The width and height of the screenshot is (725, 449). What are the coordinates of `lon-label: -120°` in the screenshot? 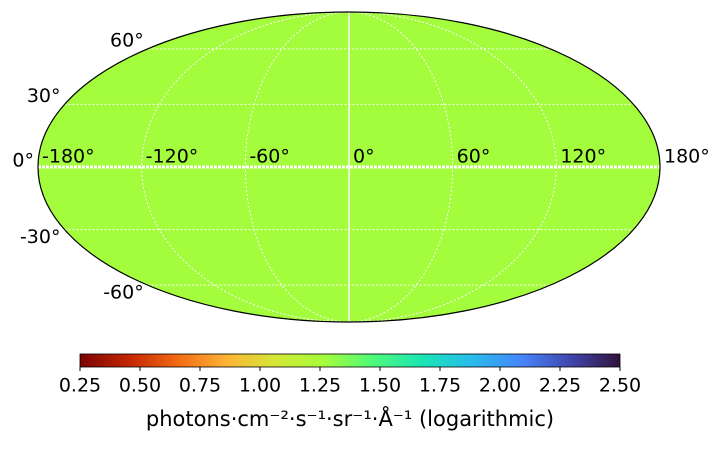 It's located at (172, 157).